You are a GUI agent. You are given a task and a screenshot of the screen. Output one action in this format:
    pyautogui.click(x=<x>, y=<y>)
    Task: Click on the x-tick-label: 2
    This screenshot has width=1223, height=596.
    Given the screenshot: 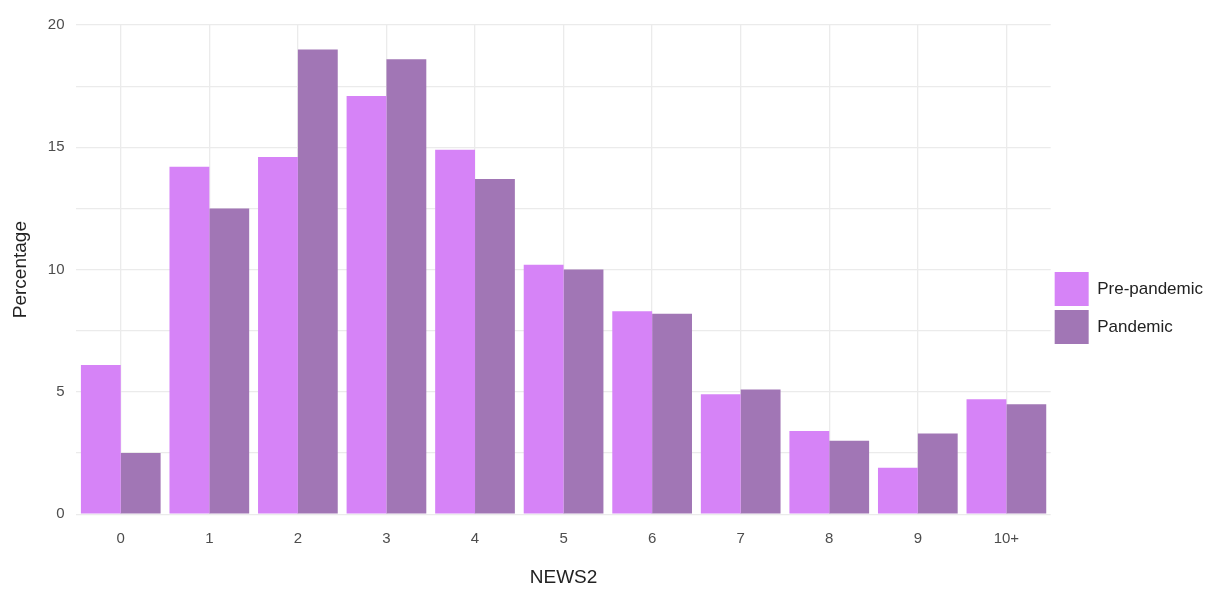 What is the action you would take?
    pyautogui.click(x=298, y=538)
    